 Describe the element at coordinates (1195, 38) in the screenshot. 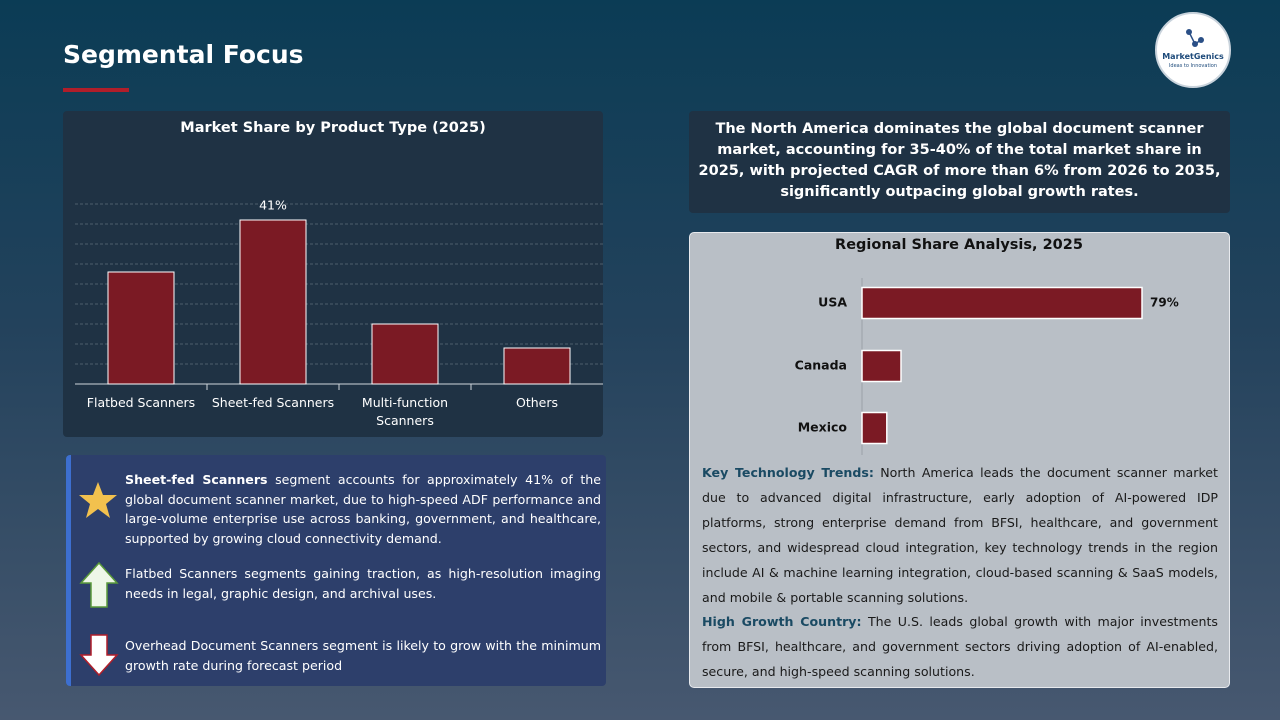

I see `logo-icon` at that location.